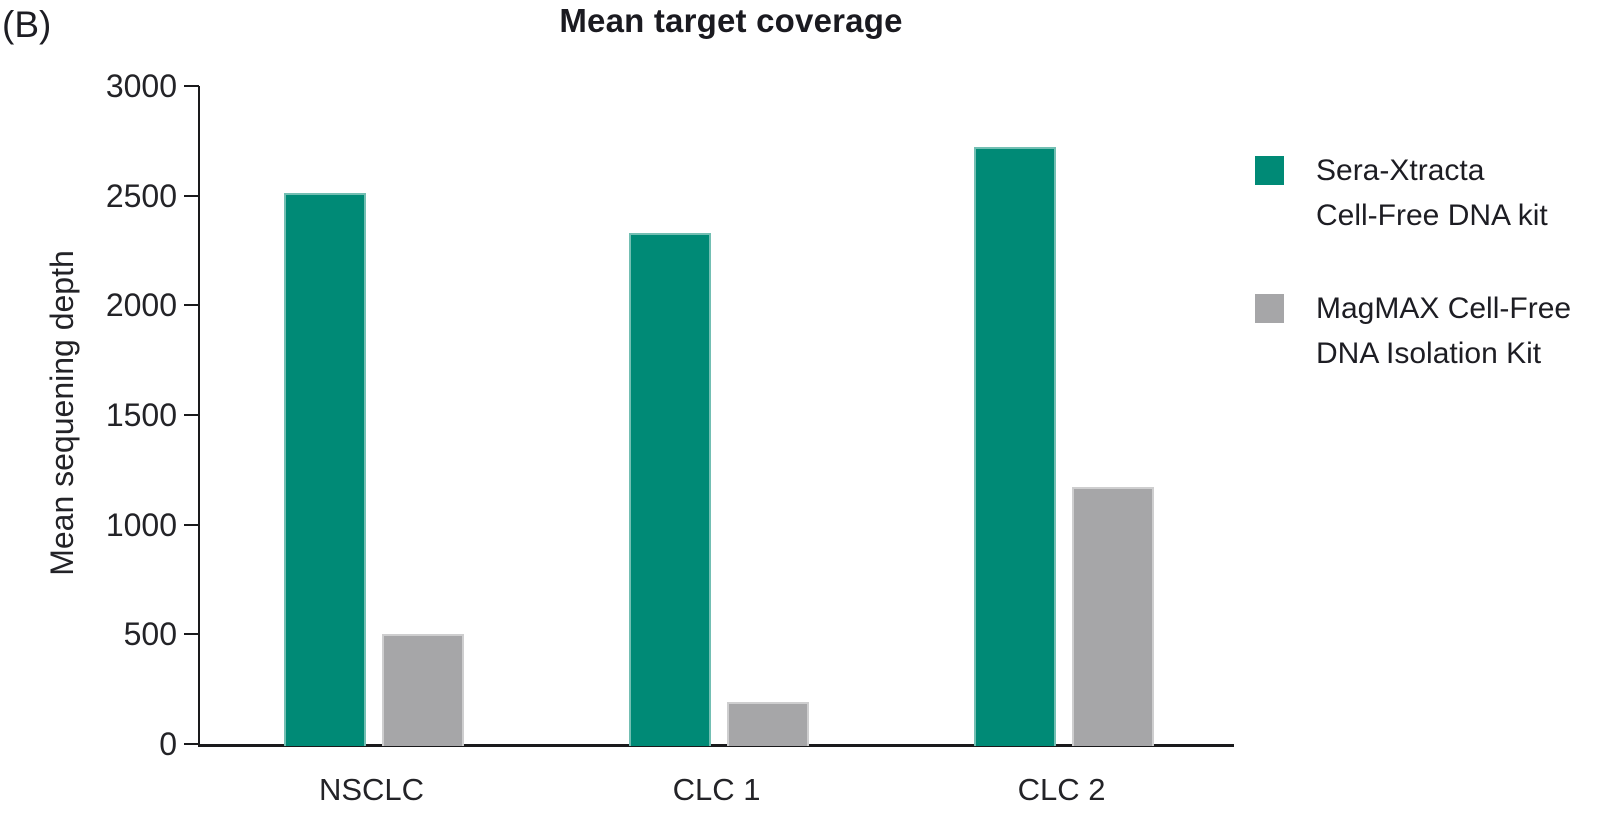  I want to click on panel-label: (B), so click(27, 24).